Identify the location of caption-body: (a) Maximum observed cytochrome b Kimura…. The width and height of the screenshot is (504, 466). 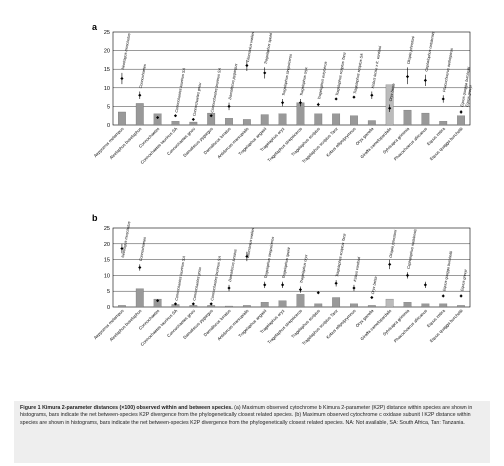
(246, 415).